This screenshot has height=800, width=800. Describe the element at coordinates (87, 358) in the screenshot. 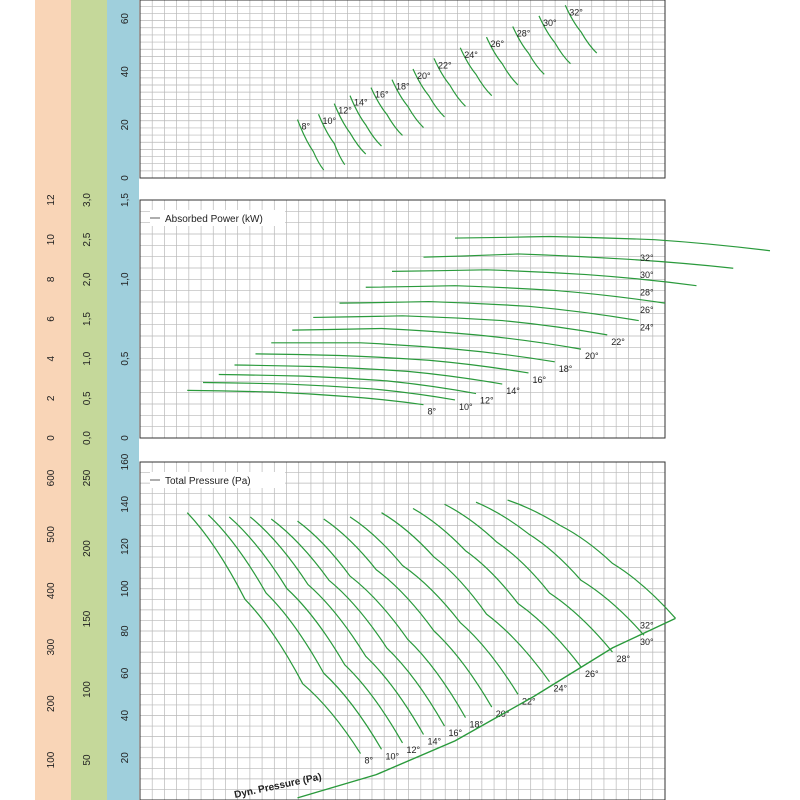

I see `left-scale-tick: 1,0` at that location.